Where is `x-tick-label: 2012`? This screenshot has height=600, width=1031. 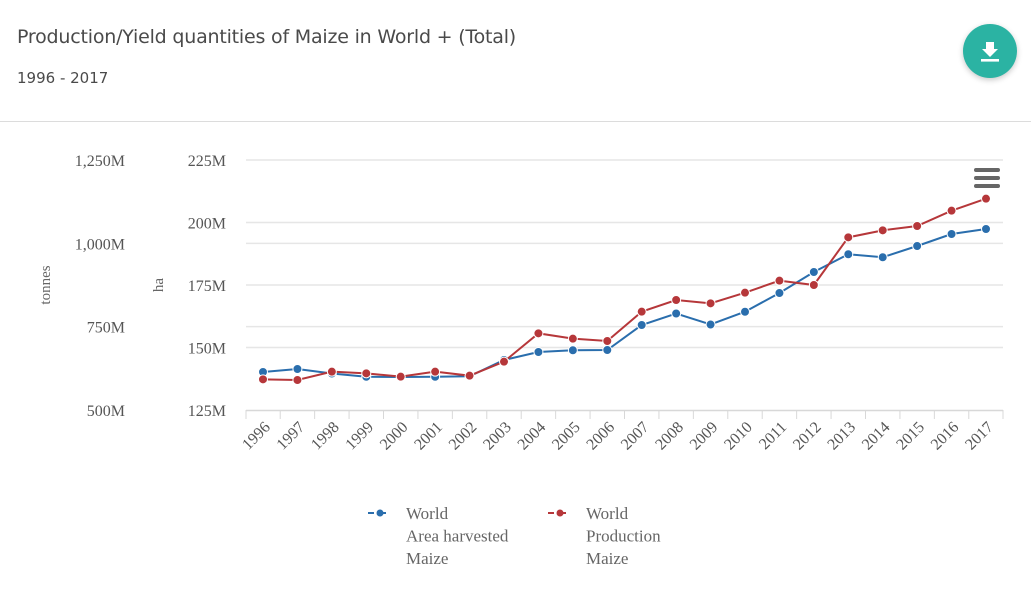
x-tick-label: 2012 is located at coordinates (807, 436).